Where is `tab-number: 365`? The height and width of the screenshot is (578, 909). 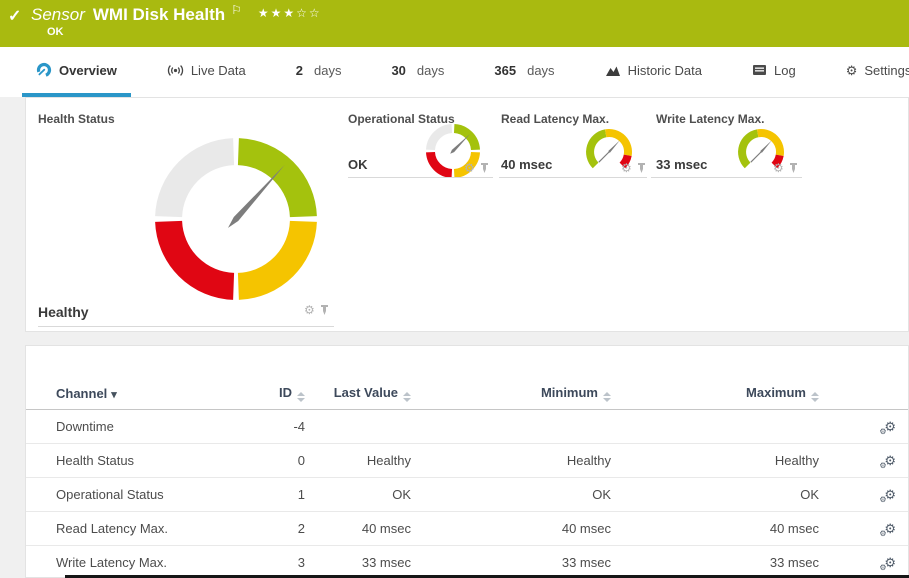
tab-number: 365 is located at coordinates (505, 70).